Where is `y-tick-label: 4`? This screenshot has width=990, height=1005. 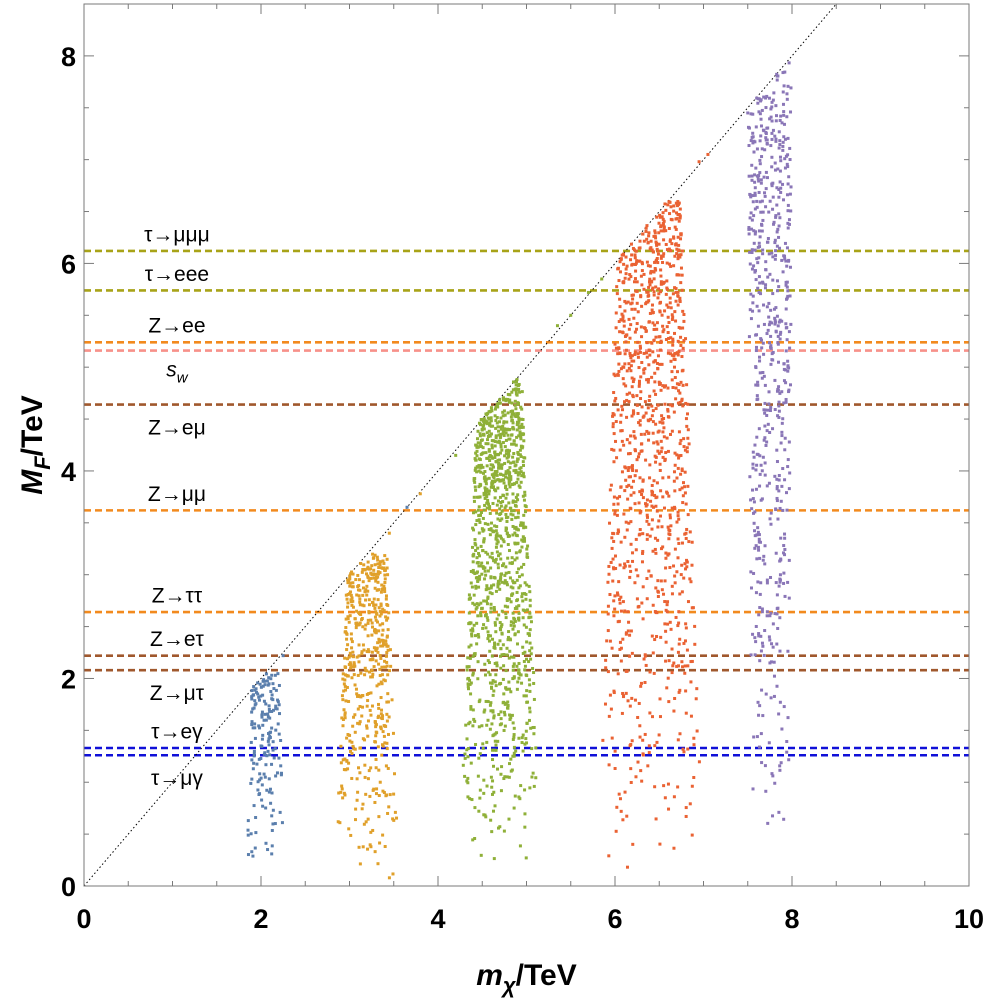 y-tick-label: 4 is located at coordinates (68, 472).